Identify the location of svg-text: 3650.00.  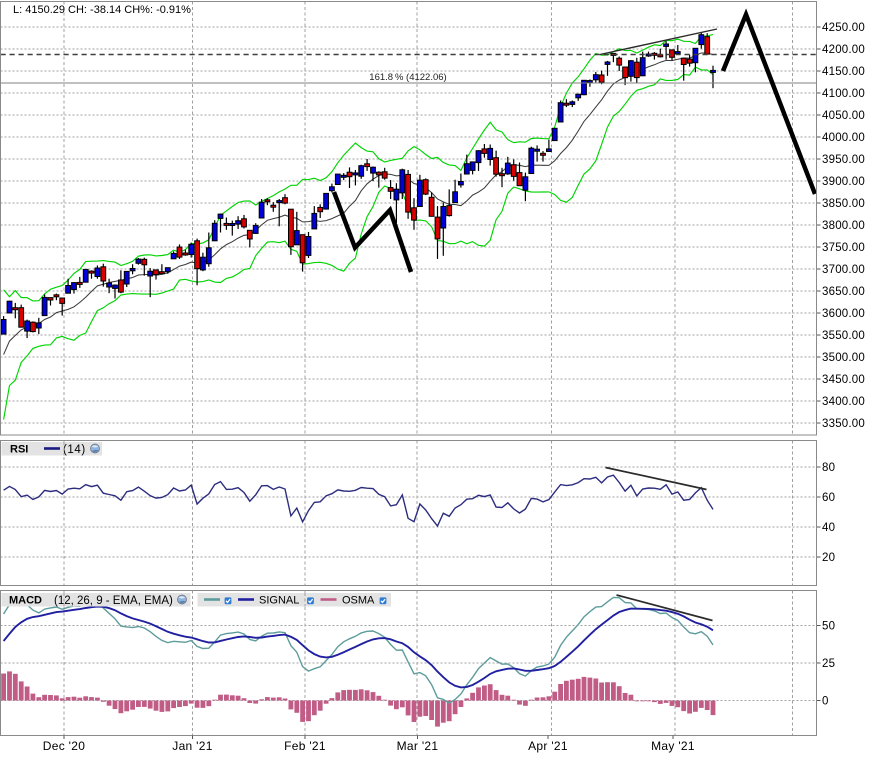
(843, 292).